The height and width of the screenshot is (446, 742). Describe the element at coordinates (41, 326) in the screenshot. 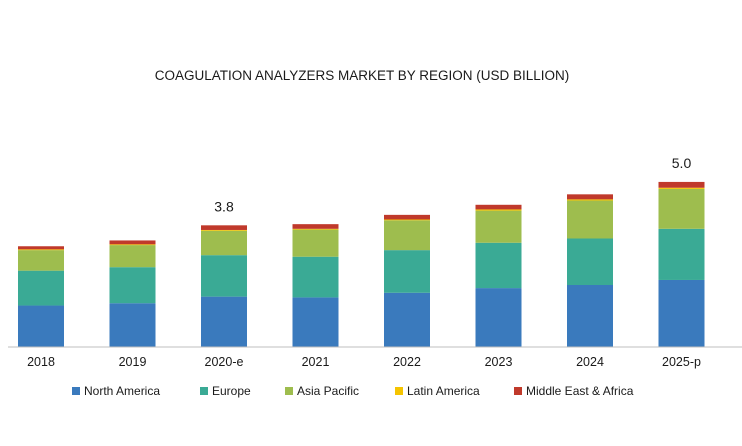

I see `bar-north-america-2018` at that location.